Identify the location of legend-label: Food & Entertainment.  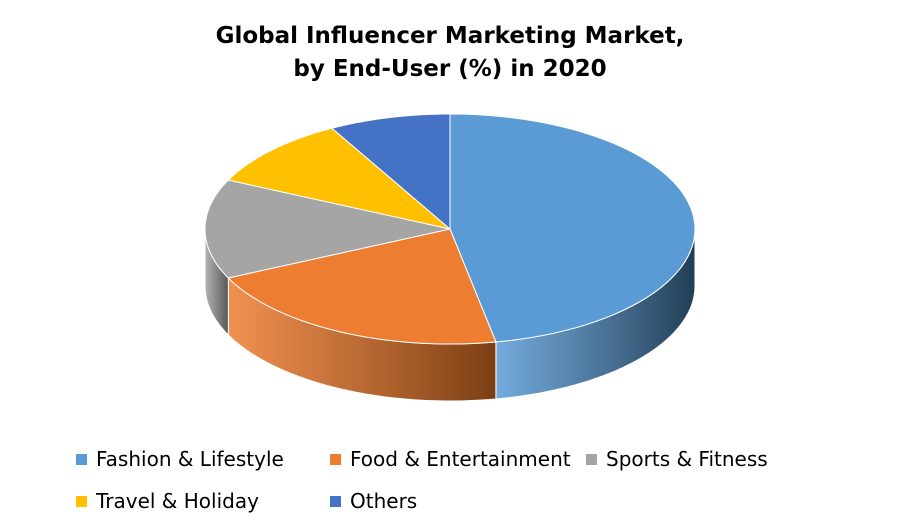
(460, 459).